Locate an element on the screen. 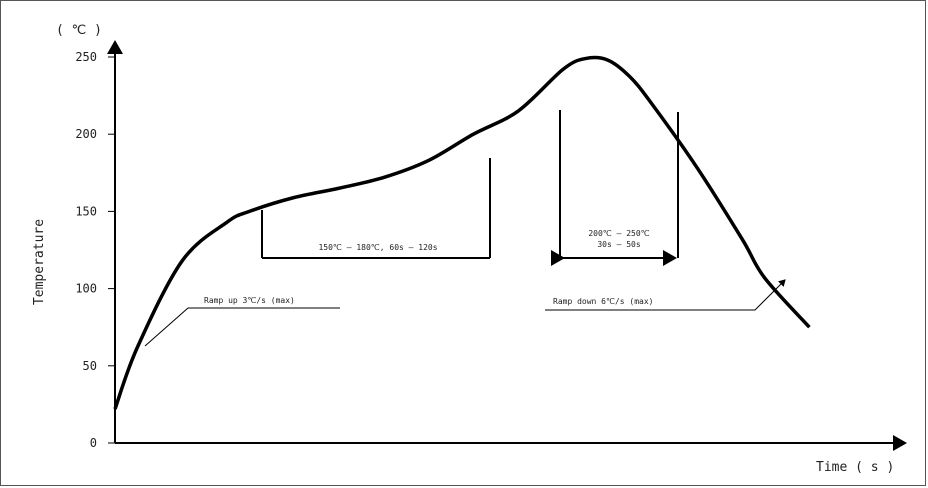  y-tick-label: 150 is located at coordinates (86, 211).